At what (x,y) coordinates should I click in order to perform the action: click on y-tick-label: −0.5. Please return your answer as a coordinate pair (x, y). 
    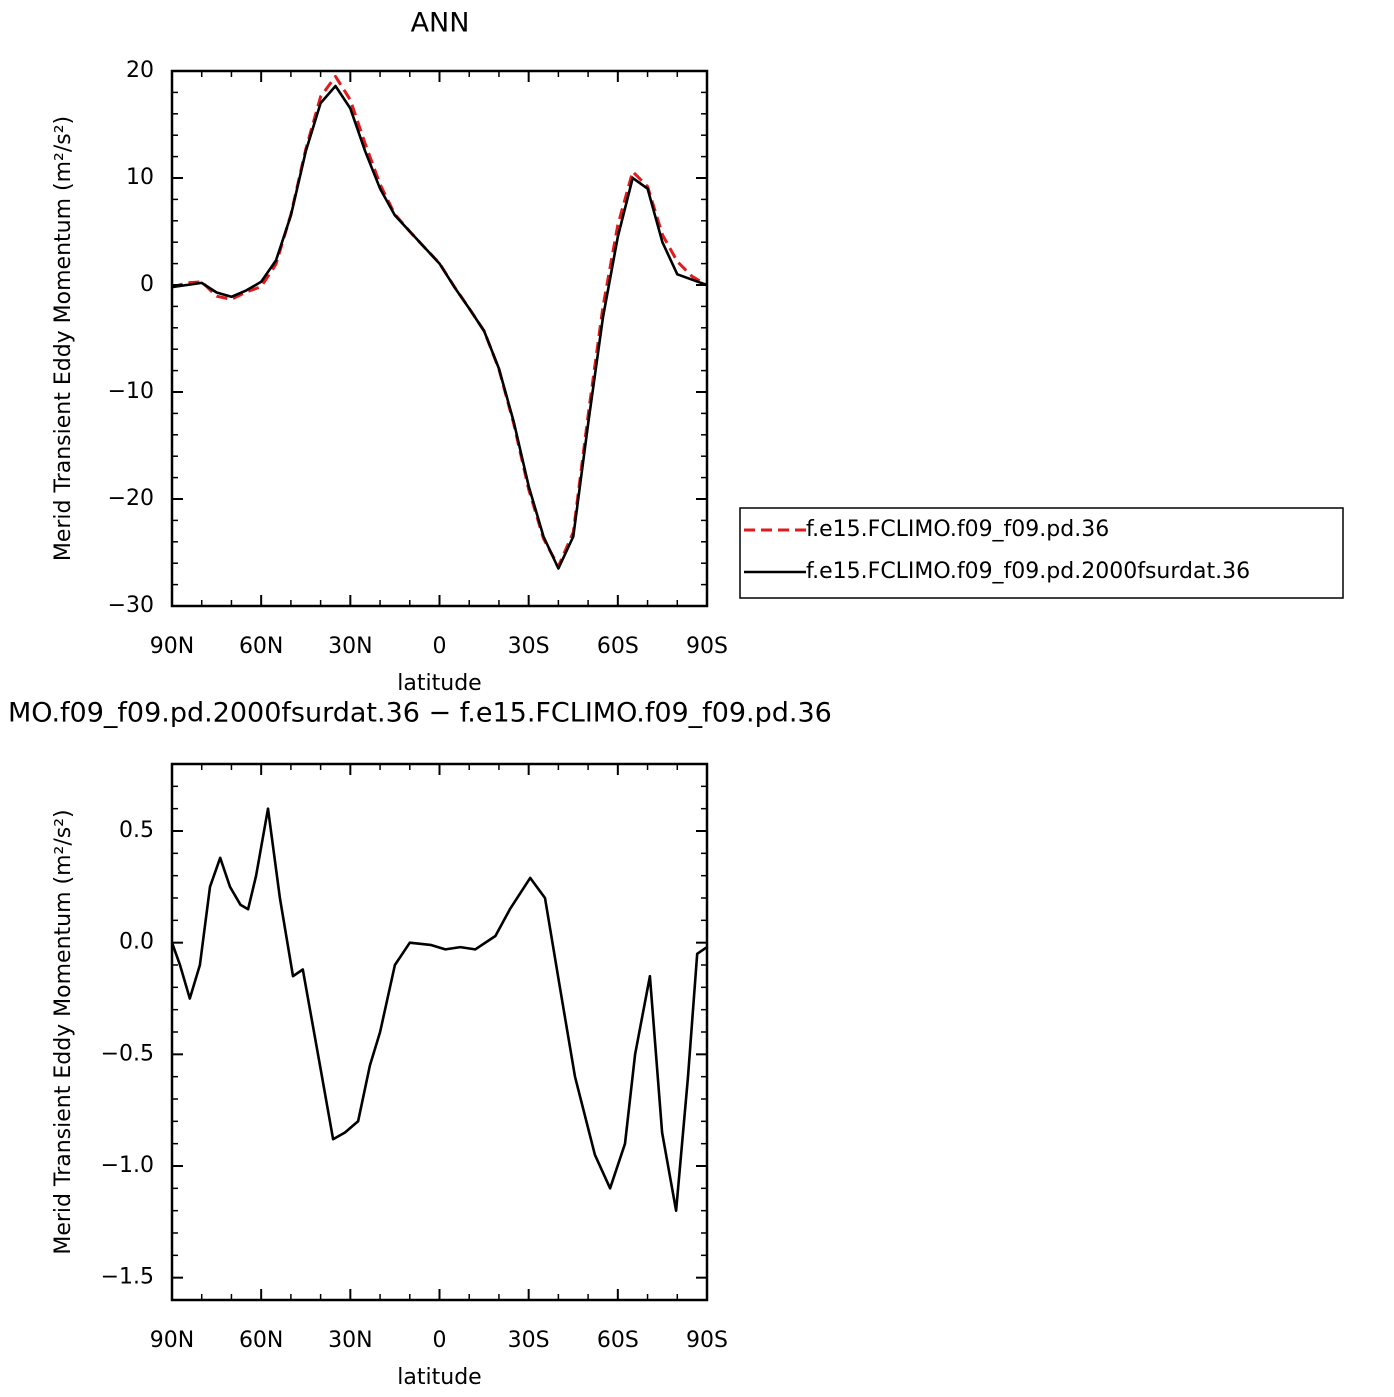
    Looking at the image, I should click on (127, 1053).